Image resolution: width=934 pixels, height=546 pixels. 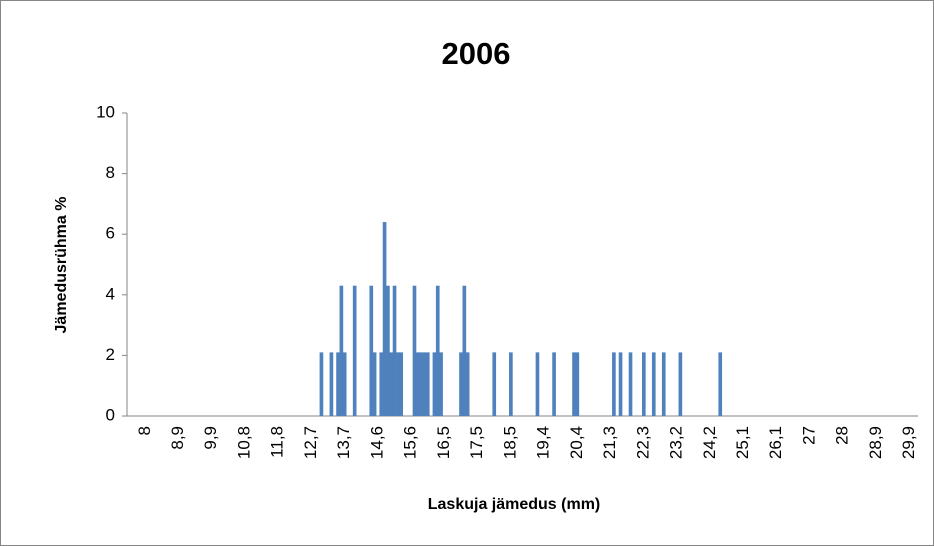 What do you see at coordinates (742, 442) in the screenshot?
I see `x-tick-label: 25,1` at bounding box center [742, 442].